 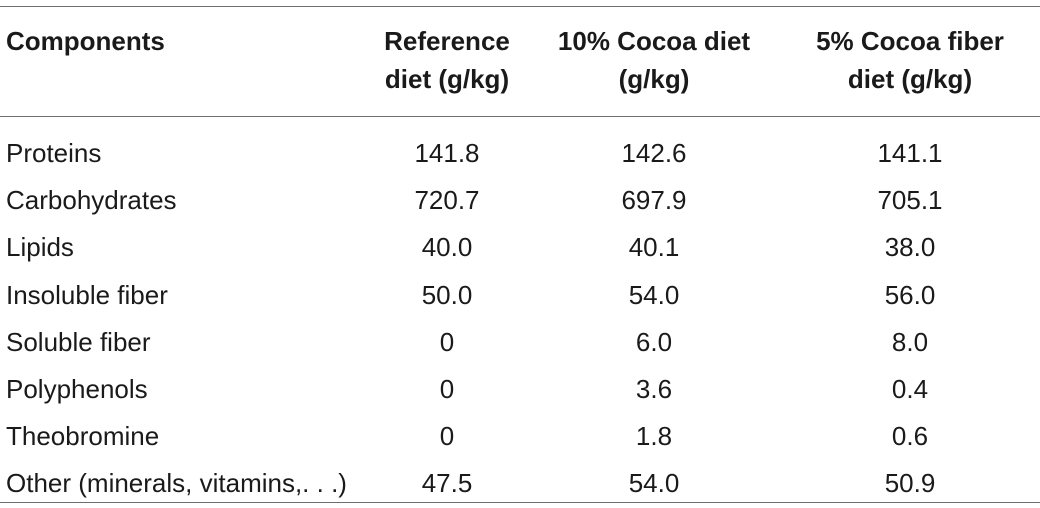 I want to click on table-row: Polyphenols 0 3.6 0.4, so click(x=520, y=389).